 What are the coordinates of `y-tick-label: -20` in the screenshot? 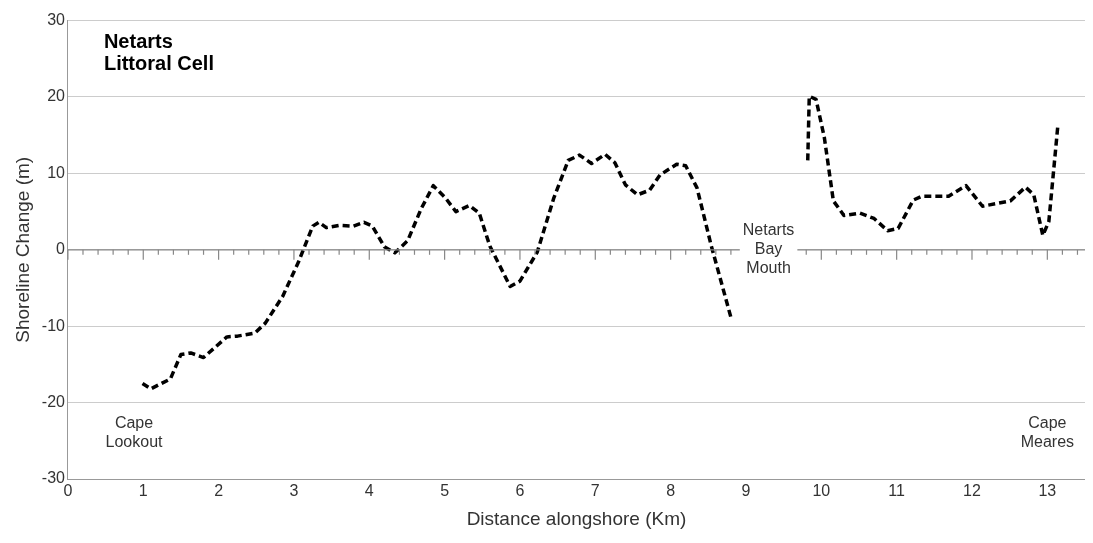 It's located at (53, 402).